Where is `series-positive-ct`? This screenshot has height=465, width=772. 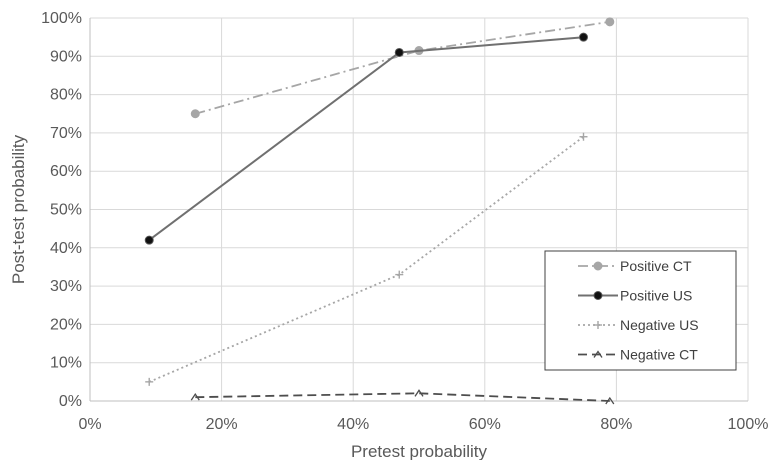 series-positive-ct is located at coordinates (402, 68).